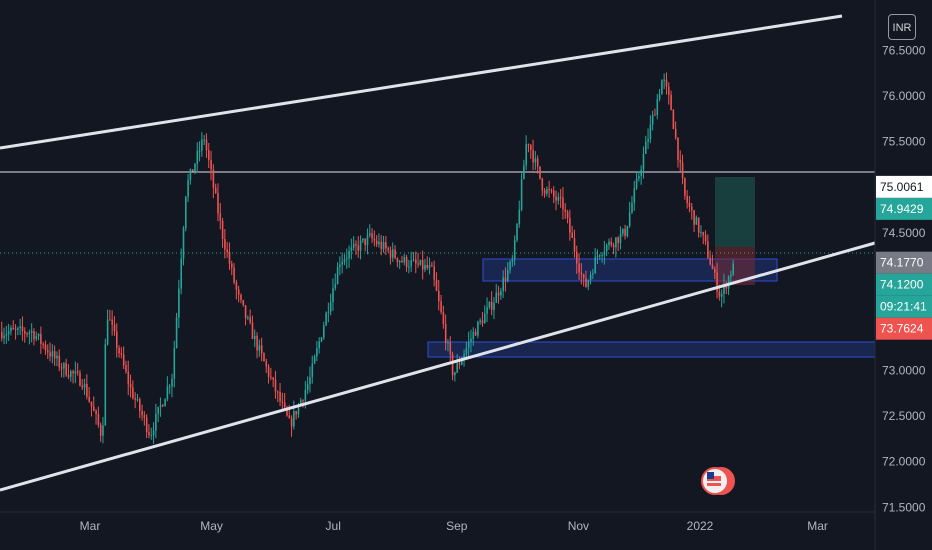 The width and height of the screenshot is (932, 550). I want to click on time-axis: Mar May Jul Sep Nov 2022 Mar, so click(454, 526).